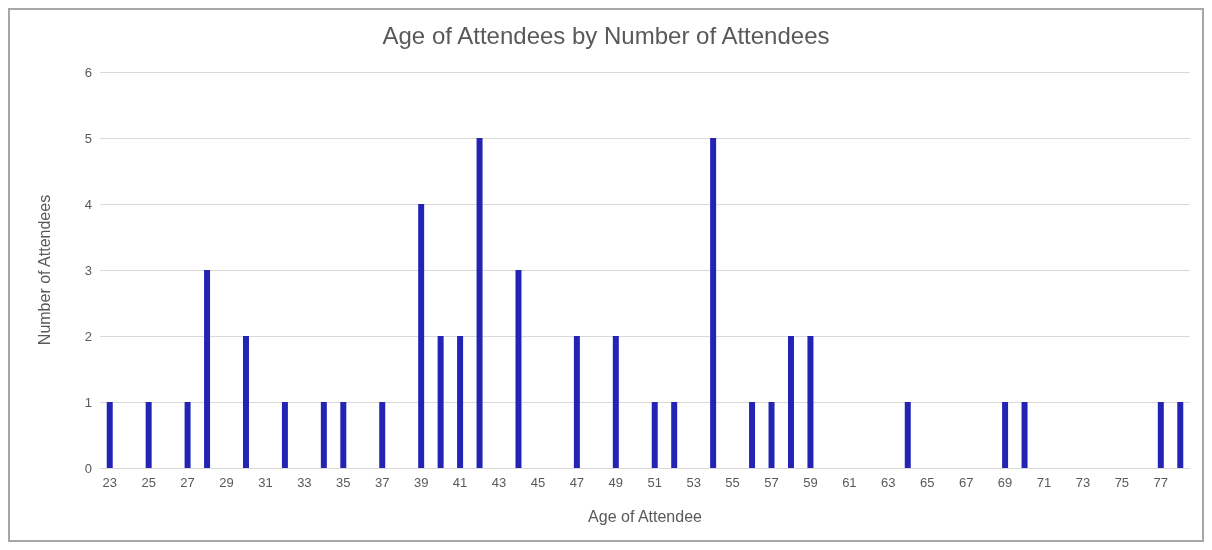 The height and width of the screenshot is (550, 1212). I want to click on x-tick-label: 63, so click(888, 482).